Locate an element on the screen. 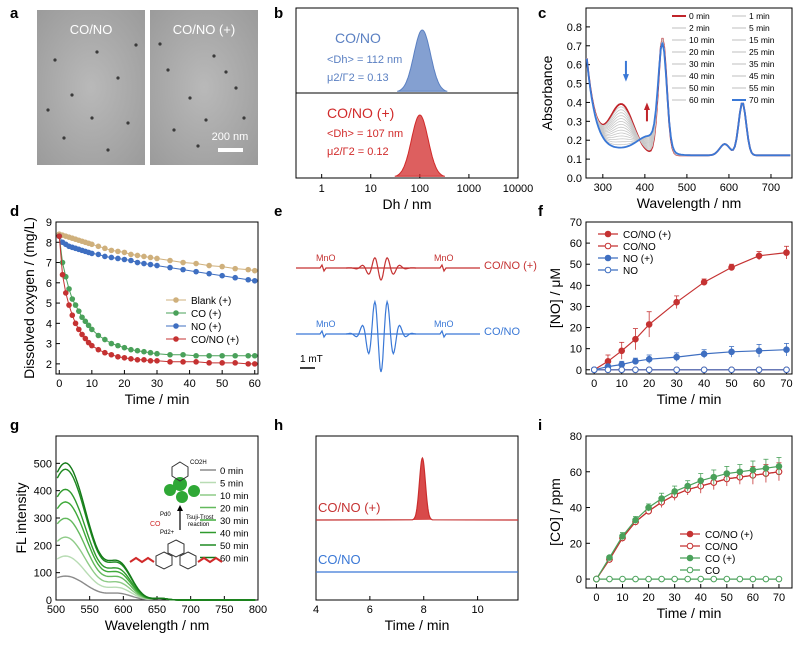 This screenshot has height=646, width=800. dls-xtick-label: 100 is located at coordinates (420, 189).